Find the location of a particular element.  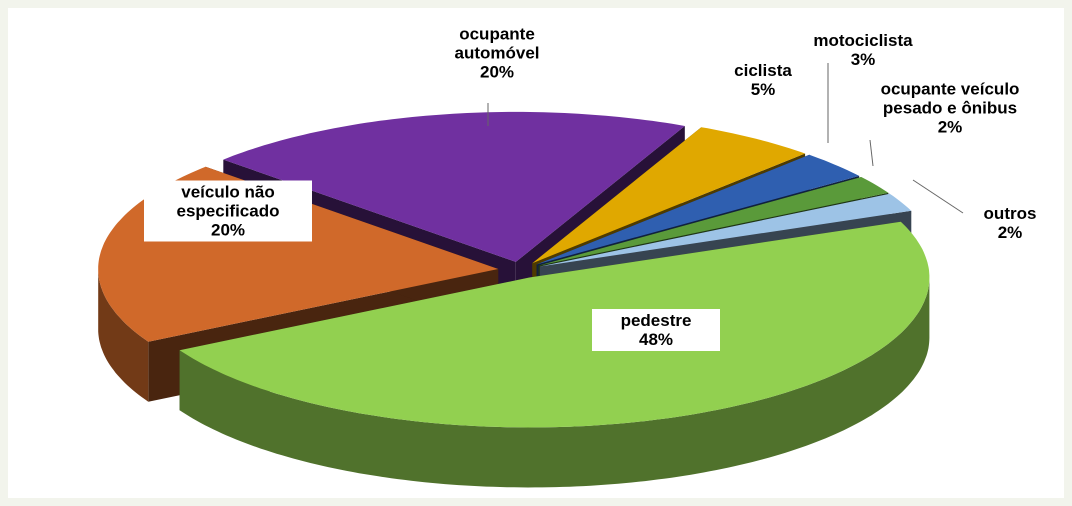

value-label: 3% is located at coordinates (863, 59).